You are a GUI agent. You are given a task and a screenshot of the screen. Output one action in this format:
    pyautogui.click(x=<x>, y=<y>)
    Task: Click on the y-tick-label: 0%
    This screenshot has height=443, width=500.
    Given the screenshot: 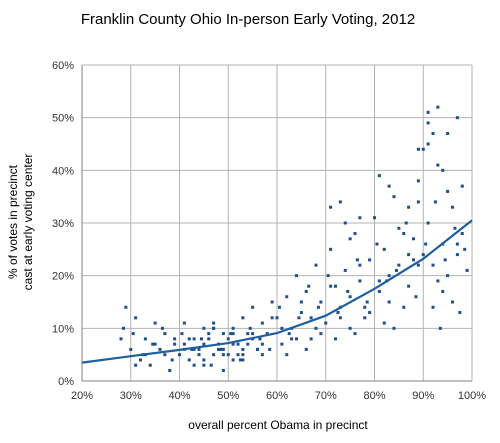 What is the action you would take?
    pyautogui.click(x=66, y=382)
    